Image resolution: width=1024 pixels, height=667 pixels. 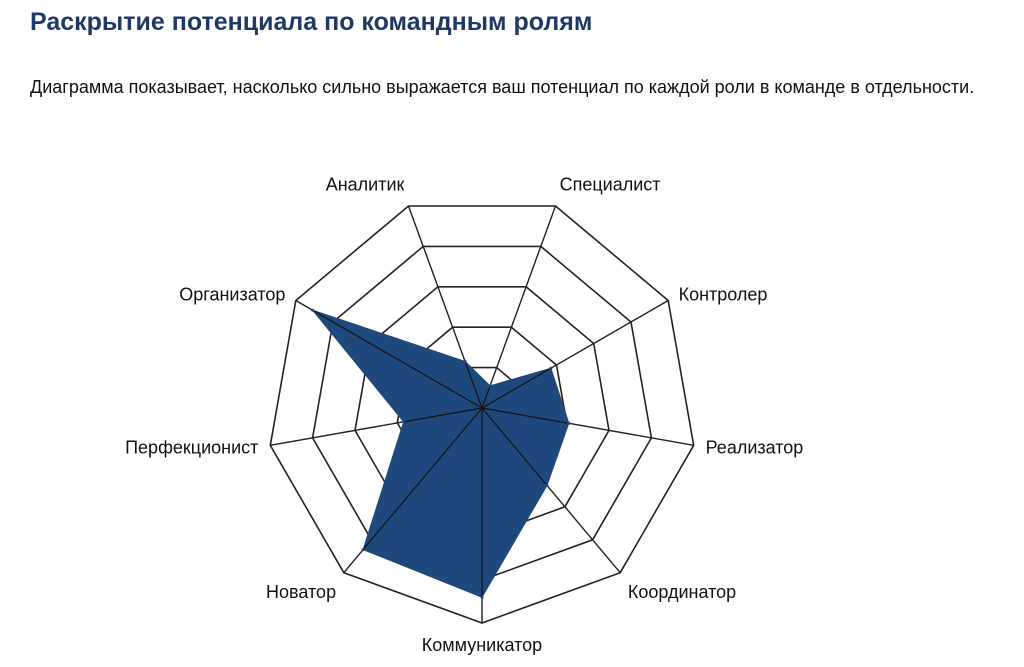 I want to click on category-label: Новатор, so click(x=301, y=592).